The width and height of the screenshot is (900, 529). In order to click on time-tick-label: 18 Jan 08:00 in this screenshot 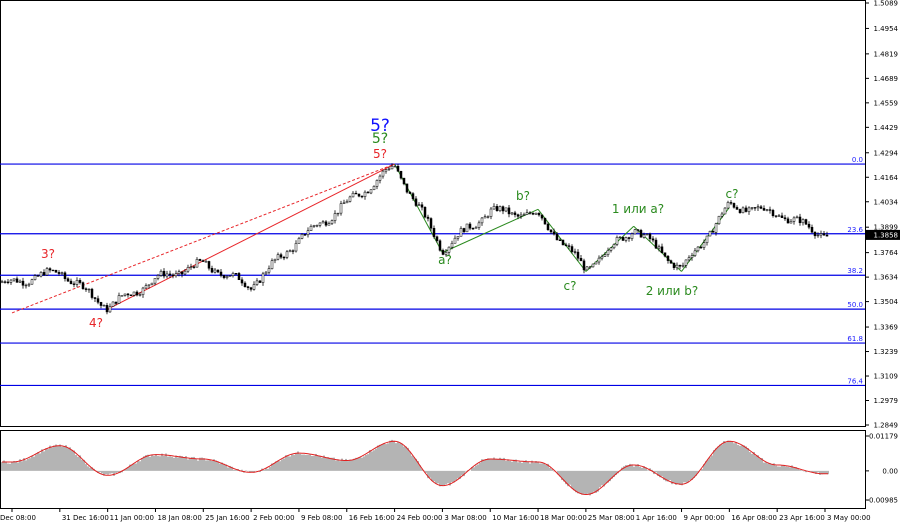, I will do `click(179, 518)`.